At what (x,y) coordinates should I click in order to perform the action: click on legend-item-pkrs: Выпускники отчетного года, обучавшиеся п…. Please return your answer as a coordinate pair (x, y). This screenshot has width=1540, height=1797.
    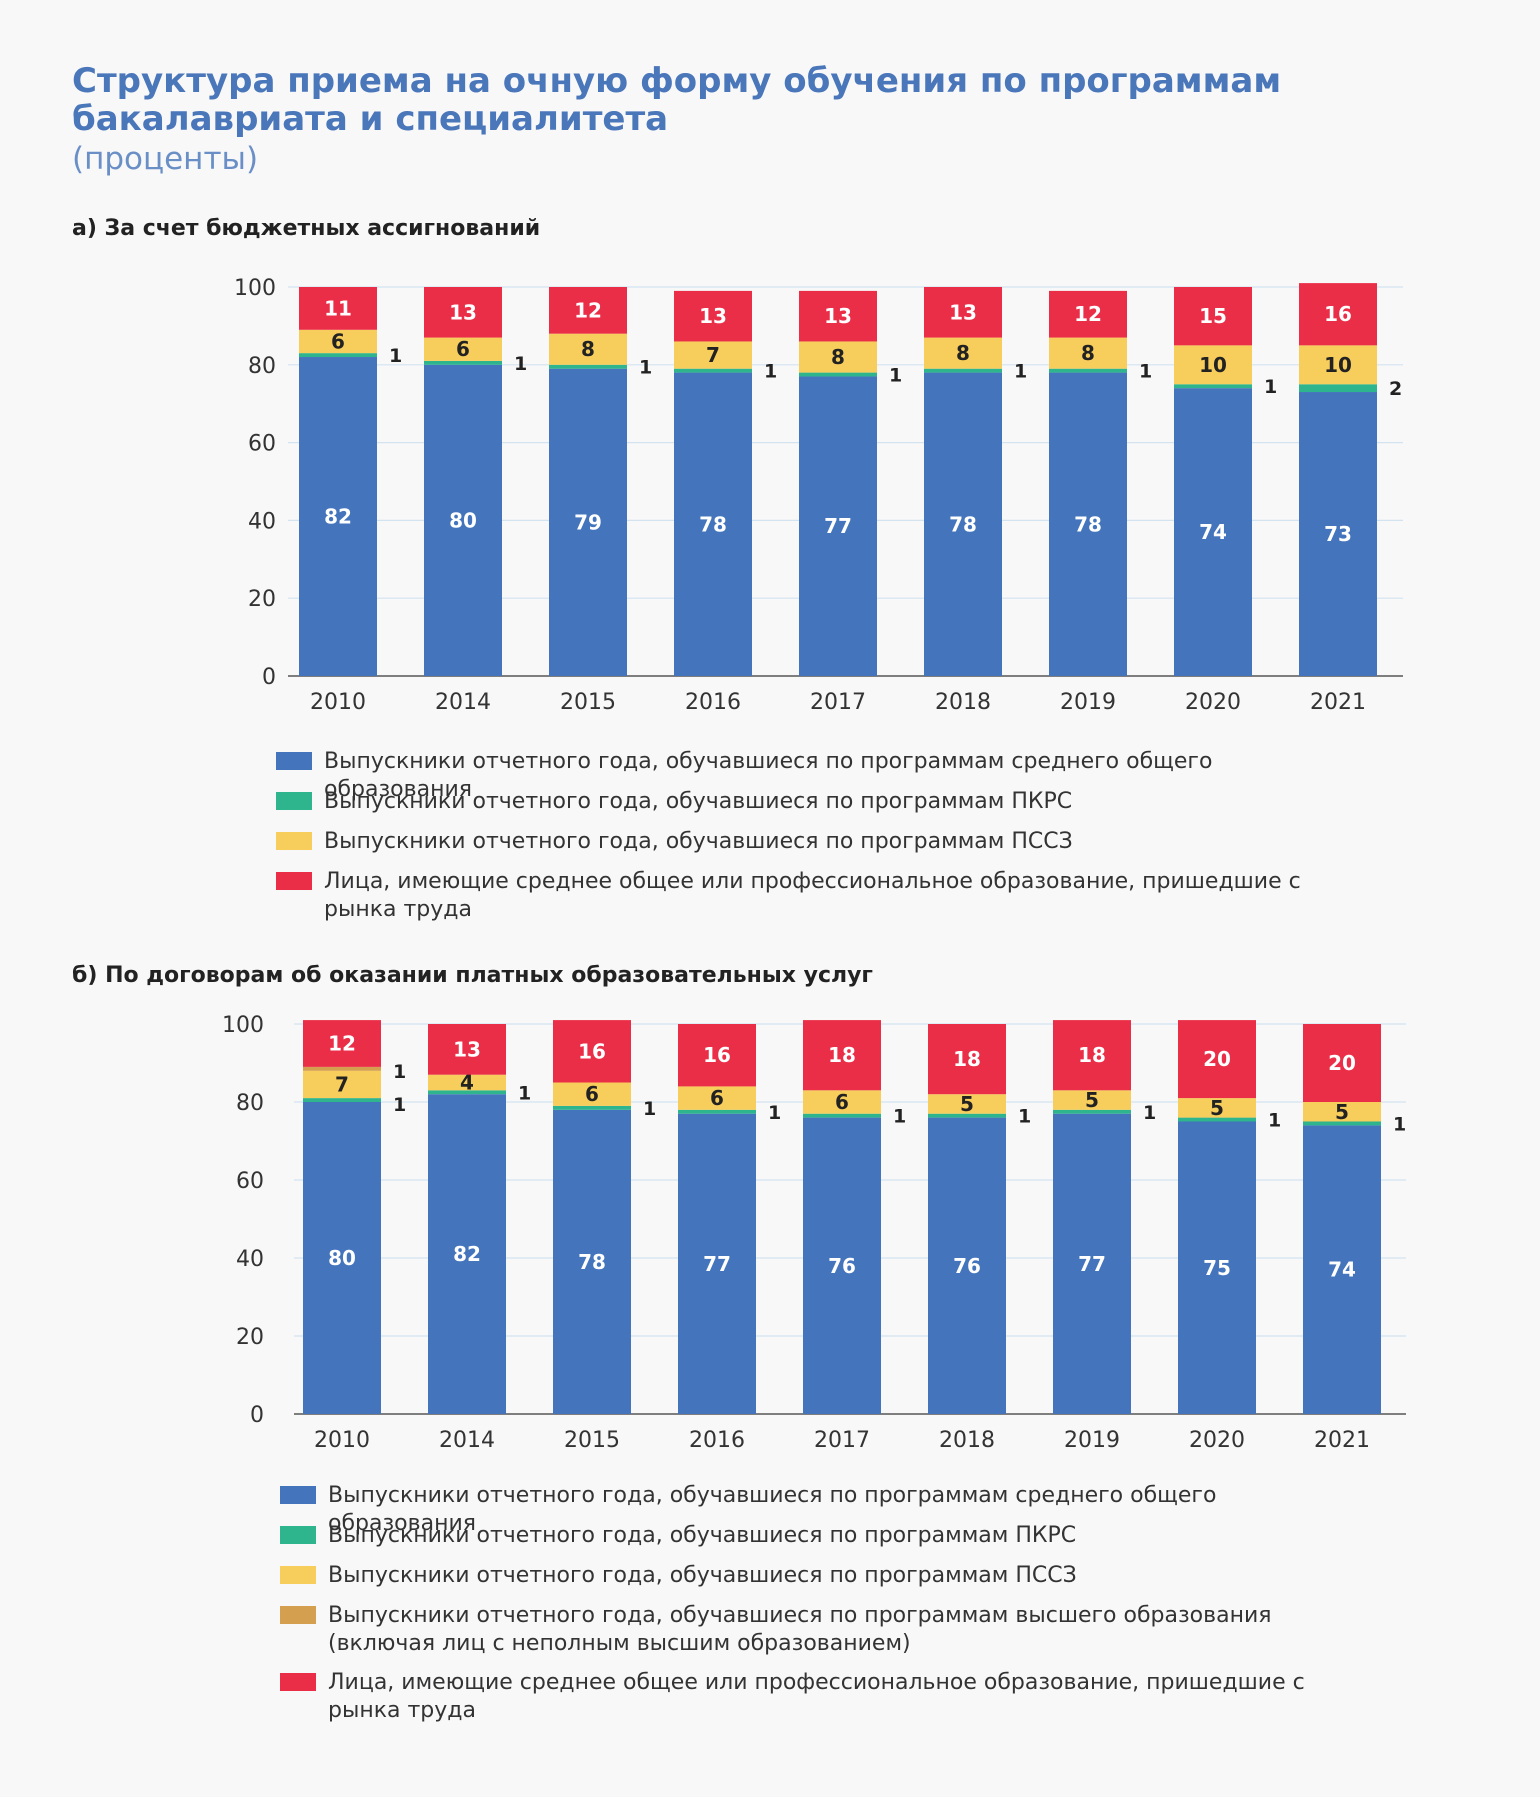
    Looking at the image, I should click on (804, 1536).